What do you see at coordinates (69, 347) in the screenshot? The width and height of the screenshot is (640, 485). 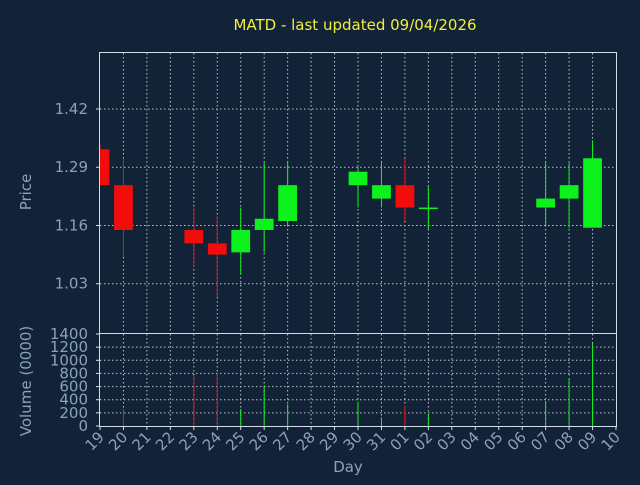 I see `volume-tick-label: 1200` at bounding box center [69, 347].